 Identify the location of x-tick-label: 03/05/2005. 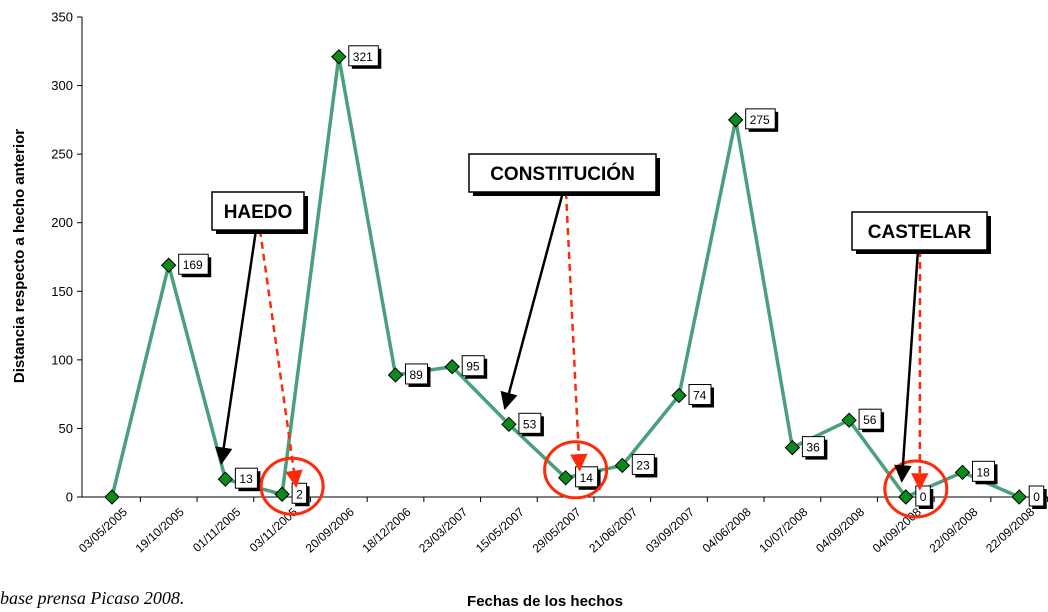
(103, 530).